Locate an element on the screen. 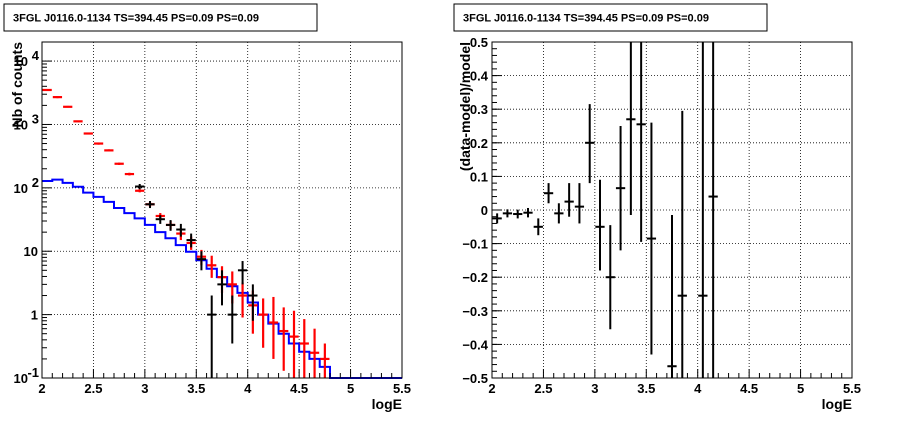 This screenshot has width=898, height=421. left-x-tick-label: 5 is located at coordinates (350, 388).